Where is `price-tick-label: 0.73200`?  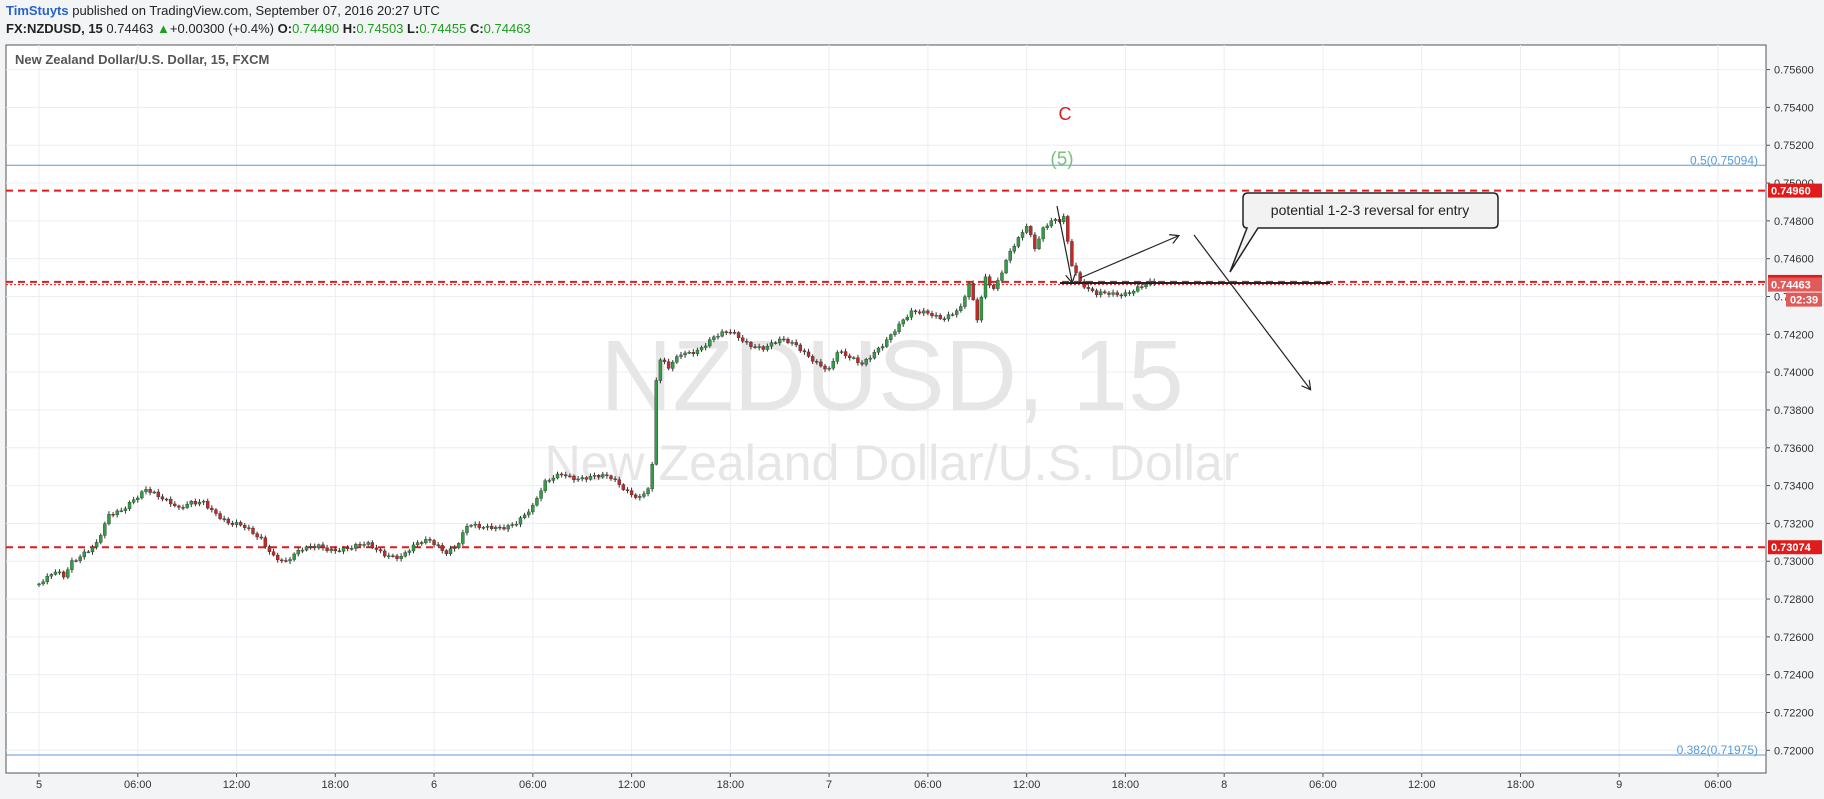 price-tick-label: 0.73200 is located at coordinates (1794, 524).